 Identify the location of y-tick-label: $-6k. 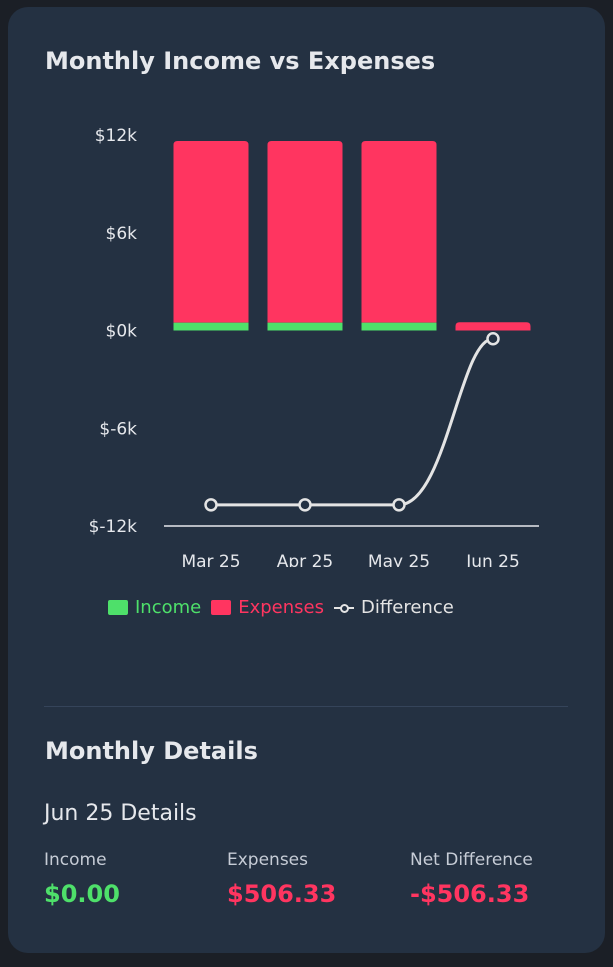
(118, 429).